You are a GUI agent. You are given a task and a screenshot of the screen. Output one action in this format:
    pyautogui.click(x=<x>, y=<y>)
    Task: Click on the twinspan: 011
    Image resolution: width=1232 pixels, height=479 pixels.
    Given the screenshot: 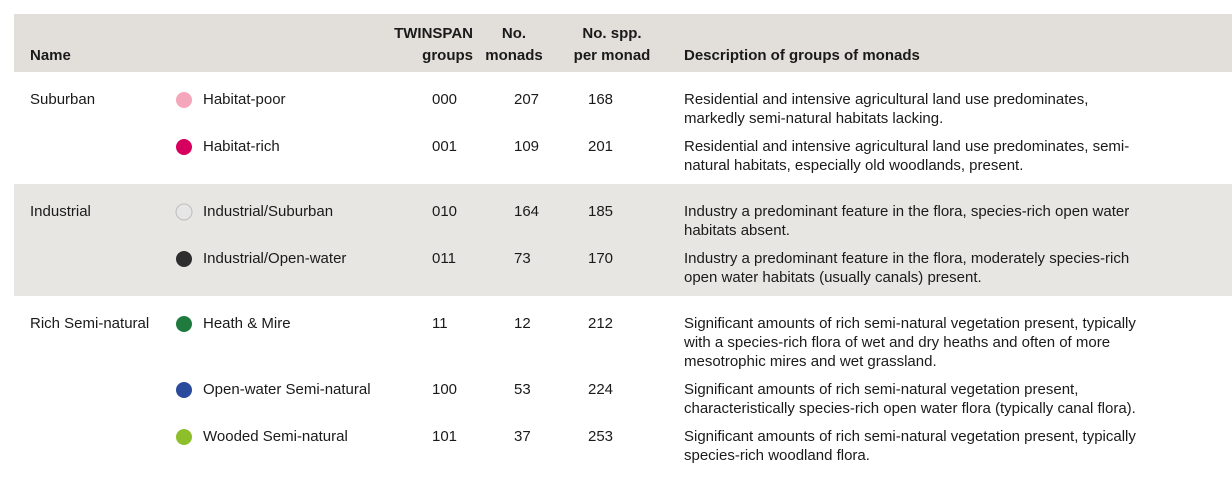 What is the action you would take?
    pyautogui.click(x=444, y=258)
    